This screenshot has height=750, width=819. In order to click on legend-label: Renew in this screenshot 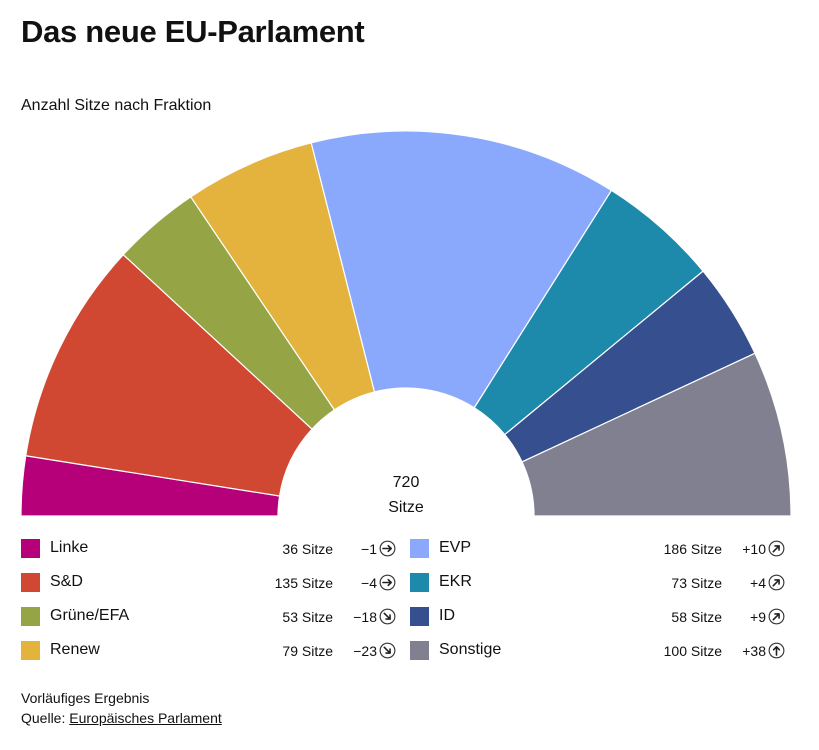, I will do `click(75, 649)`.